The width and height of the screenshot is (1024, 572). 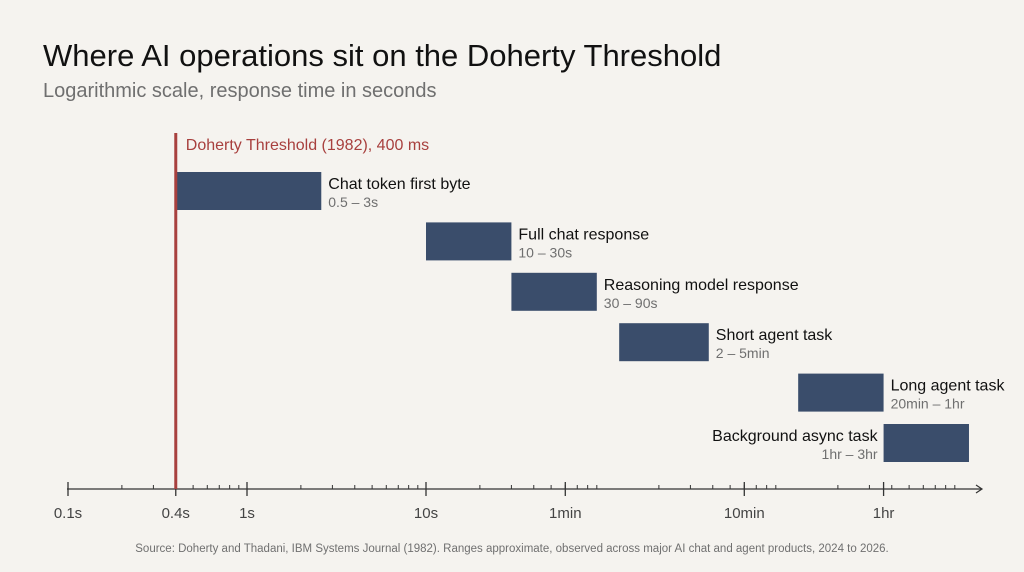 What do you see at coordinates (399, 184) in the screenshot?
I see `bar-name-label: Chat token first byte` at bounding box center [399, 184].